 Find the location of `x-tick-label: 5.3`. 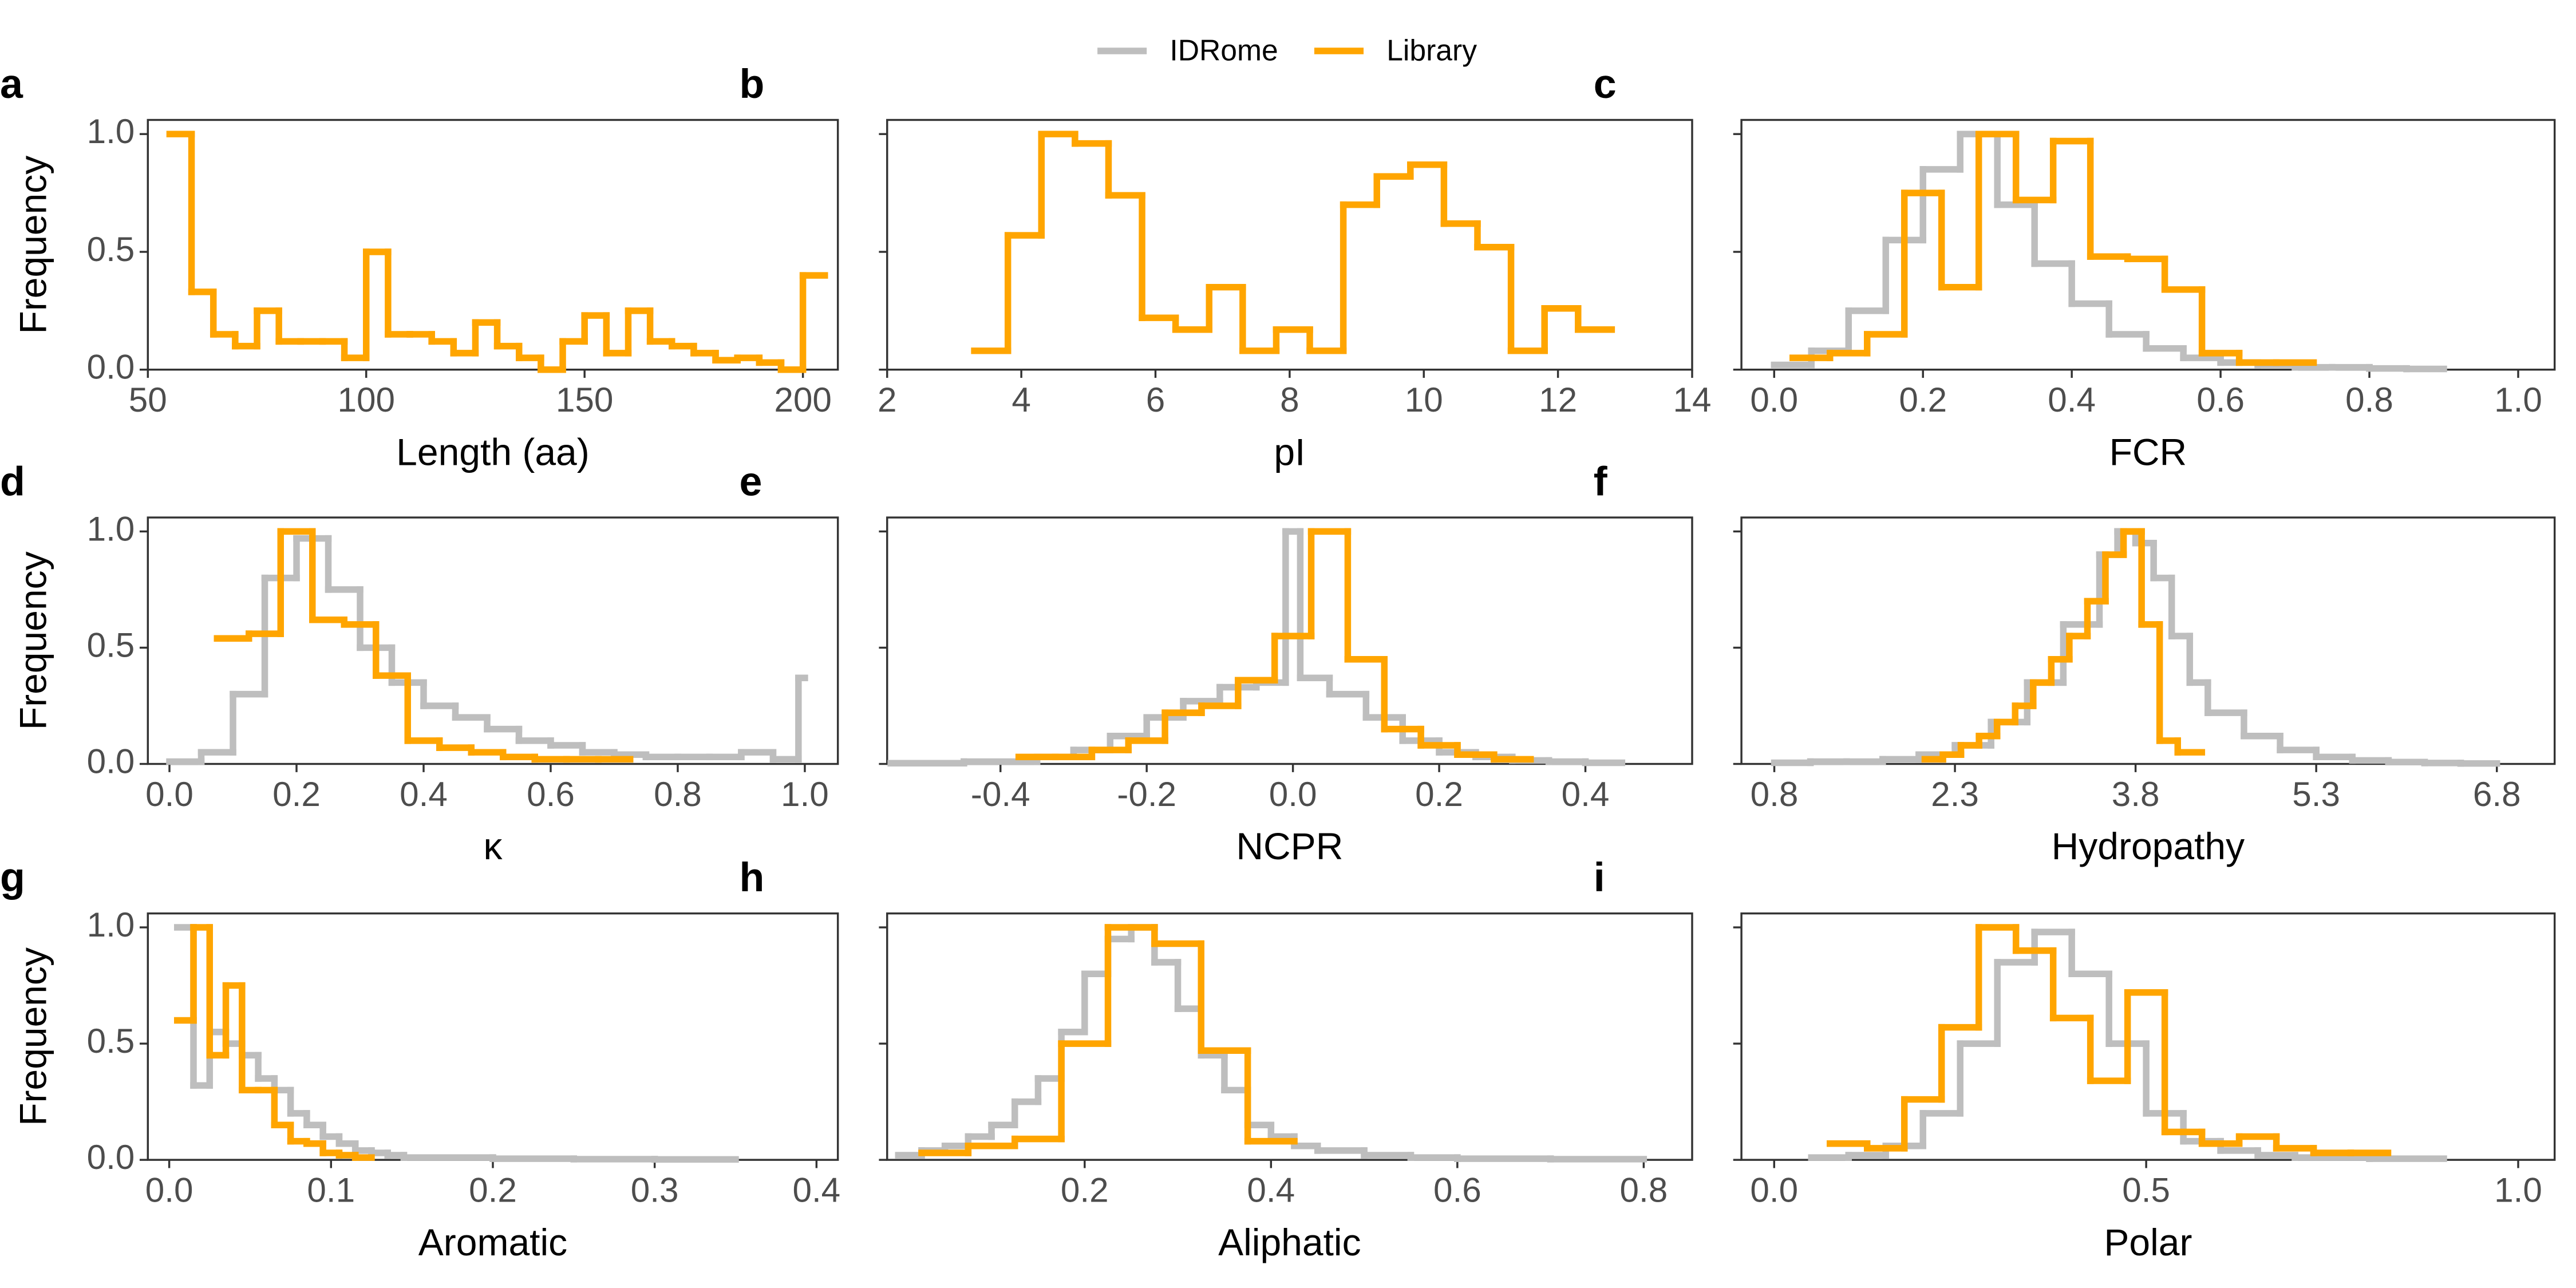

x-tick-label: 5.3 is located at coordinates (2316, 794).